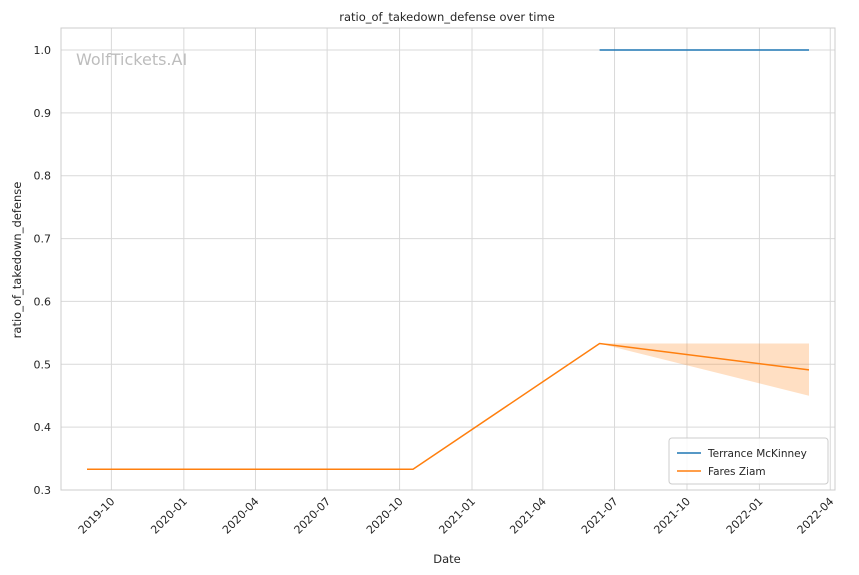 This screenshot has height=575, width=859. Describe the element at coordinates (43, 490) in the screenshot. I see `y-tick-label: 0.3` at that location.